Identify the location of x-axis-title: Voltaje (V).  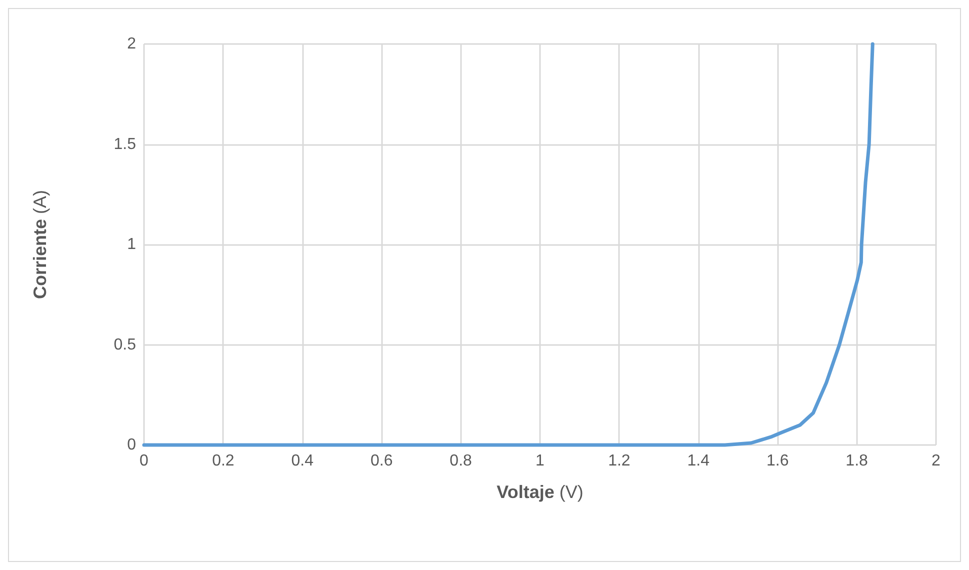
(540, 492).